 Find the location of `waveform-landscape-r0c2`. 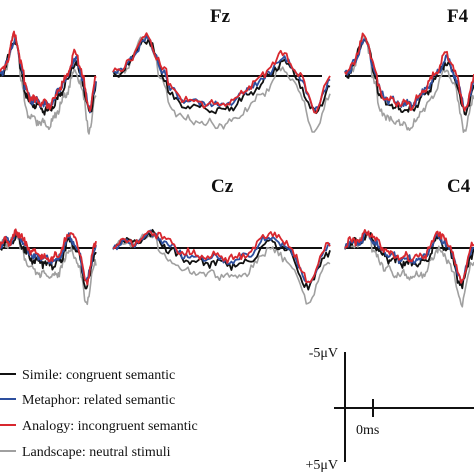

waveform-landscape-r0c2 is located at coordinates (409, 83).